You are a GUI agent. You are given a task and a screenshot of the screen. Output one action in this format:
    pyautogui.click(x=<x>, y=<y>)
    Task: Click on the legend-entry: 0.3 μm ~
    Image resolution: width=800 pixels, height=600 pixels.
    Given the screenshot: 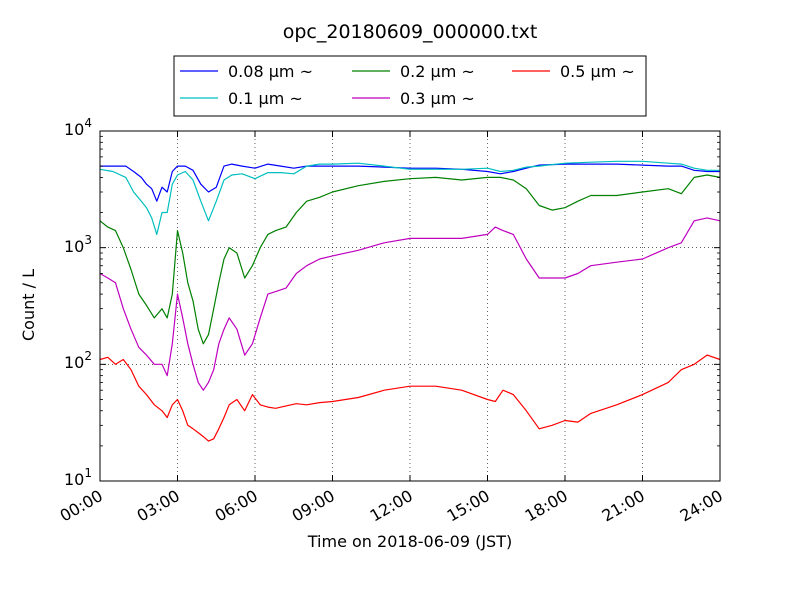 What is the action you would take?
    pyautogui.click(x=413, y=98)
    